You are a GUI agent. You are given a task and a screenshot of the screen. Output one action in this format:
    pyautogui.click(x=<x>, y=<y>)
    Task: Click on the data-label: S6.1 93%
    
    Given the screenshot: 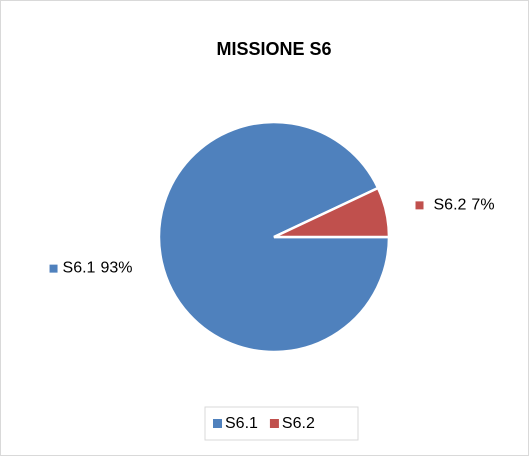 What is the action you would take?
    pyautogui.click(x=98, y=268)
    